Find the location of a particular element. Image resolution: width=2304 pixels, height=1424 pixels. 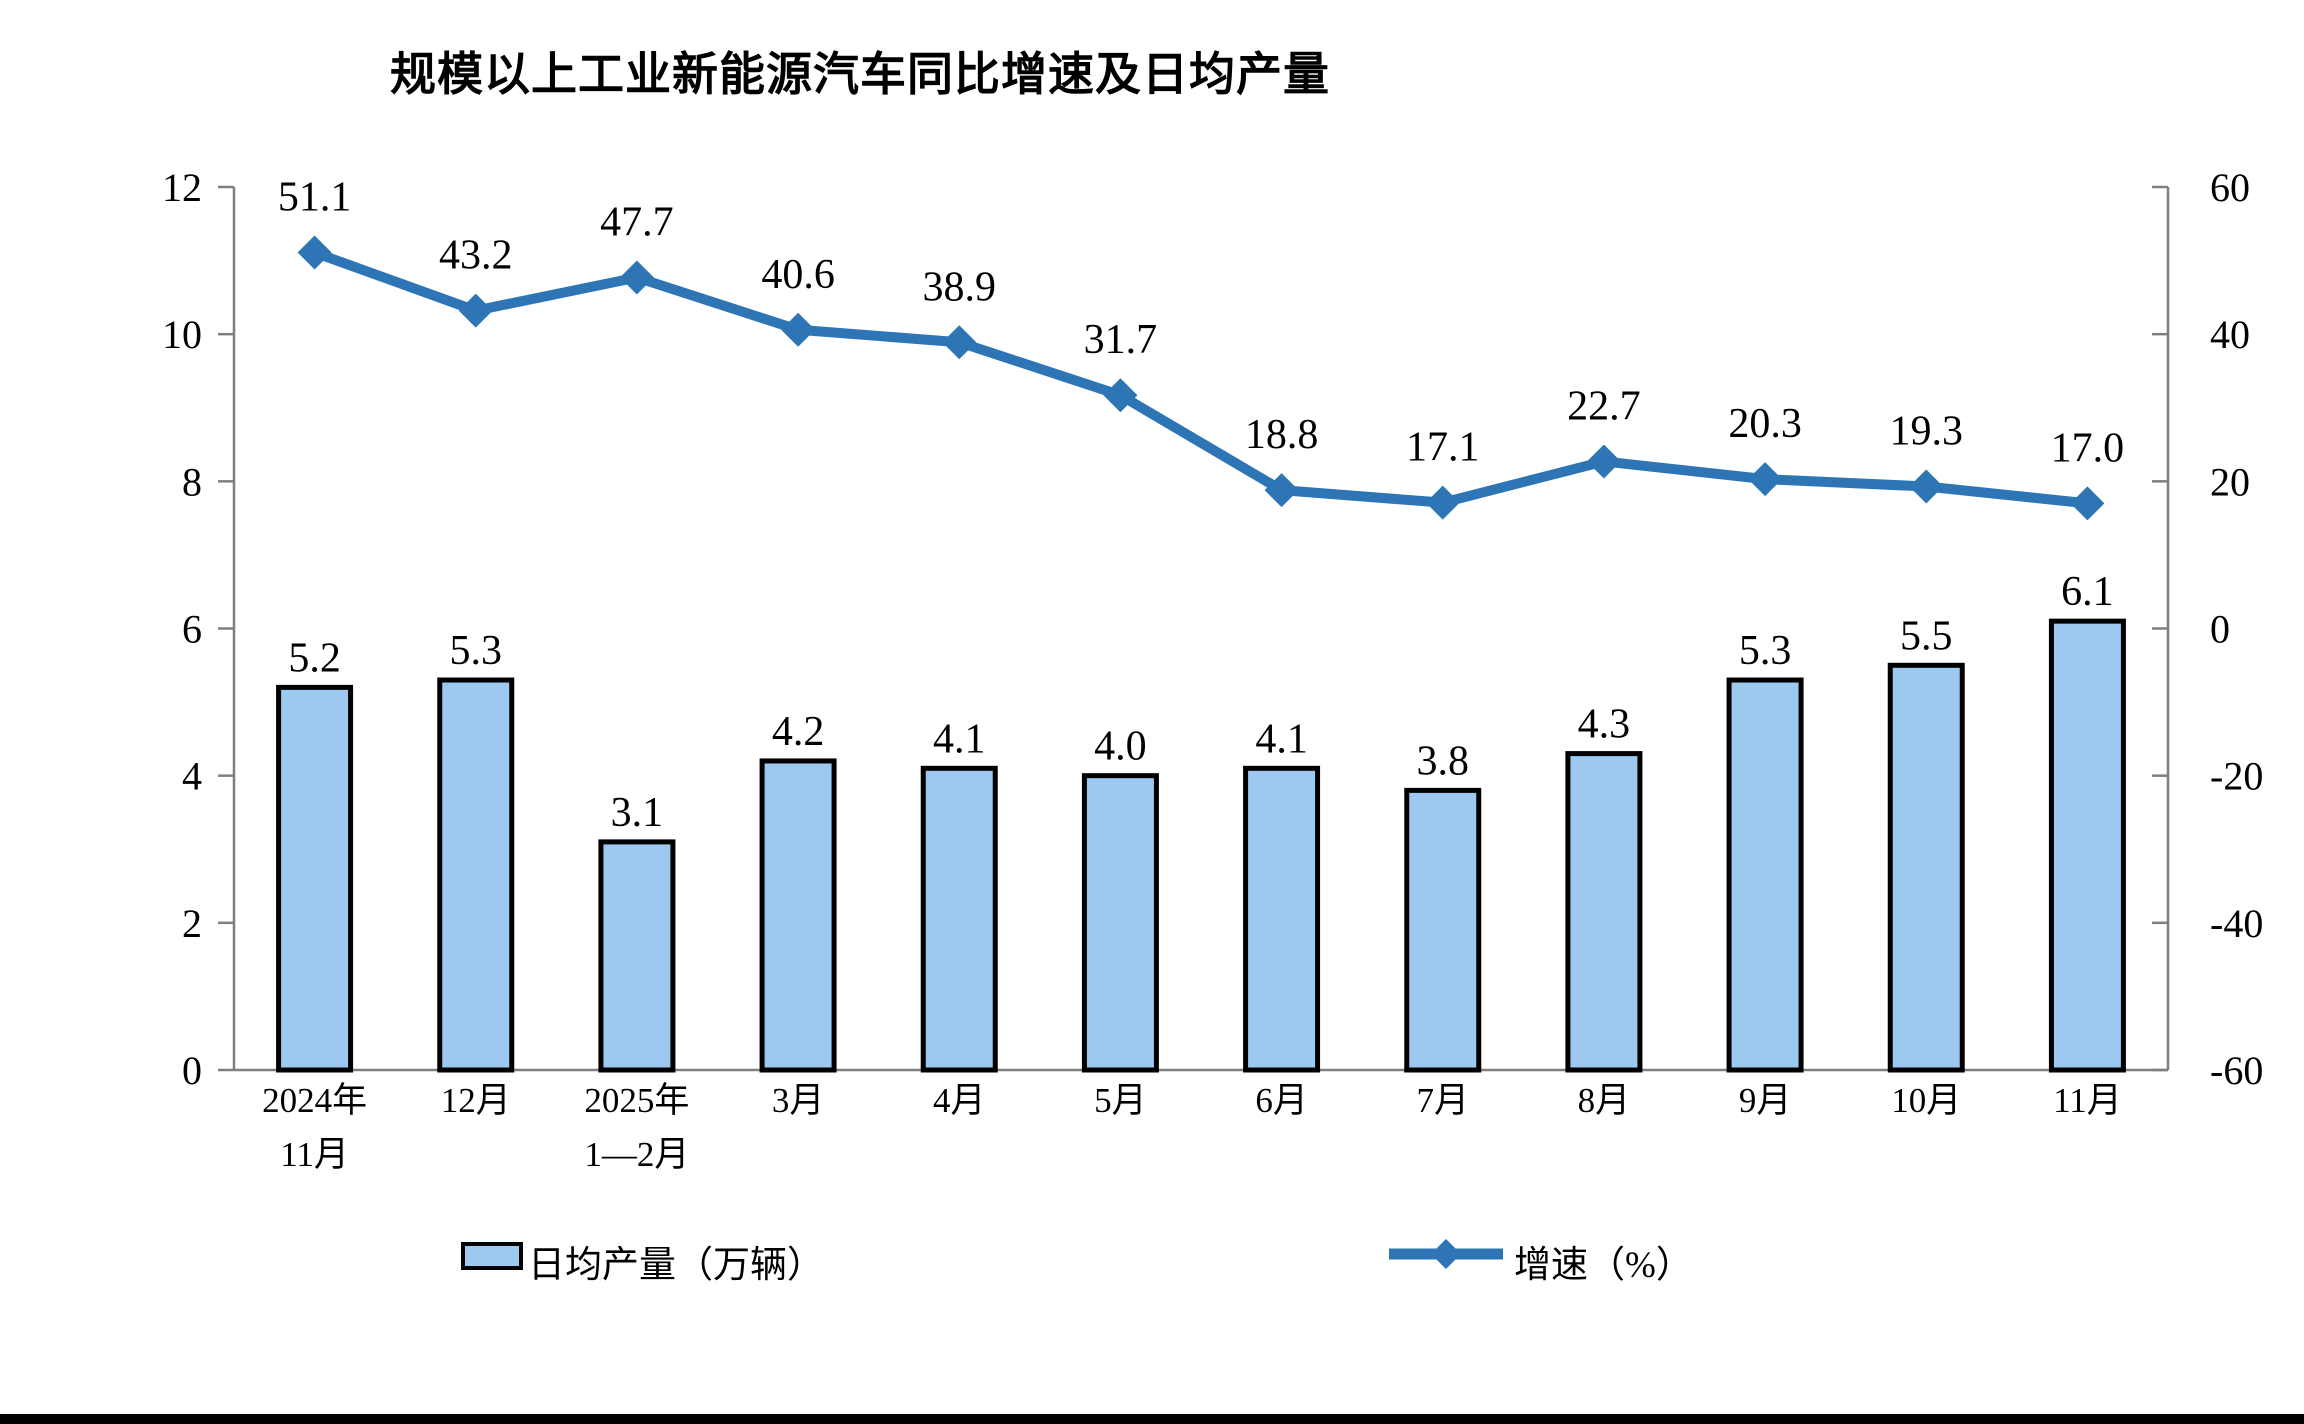

left-axis-tick-label: 2 is located at coordinates (192, 923).